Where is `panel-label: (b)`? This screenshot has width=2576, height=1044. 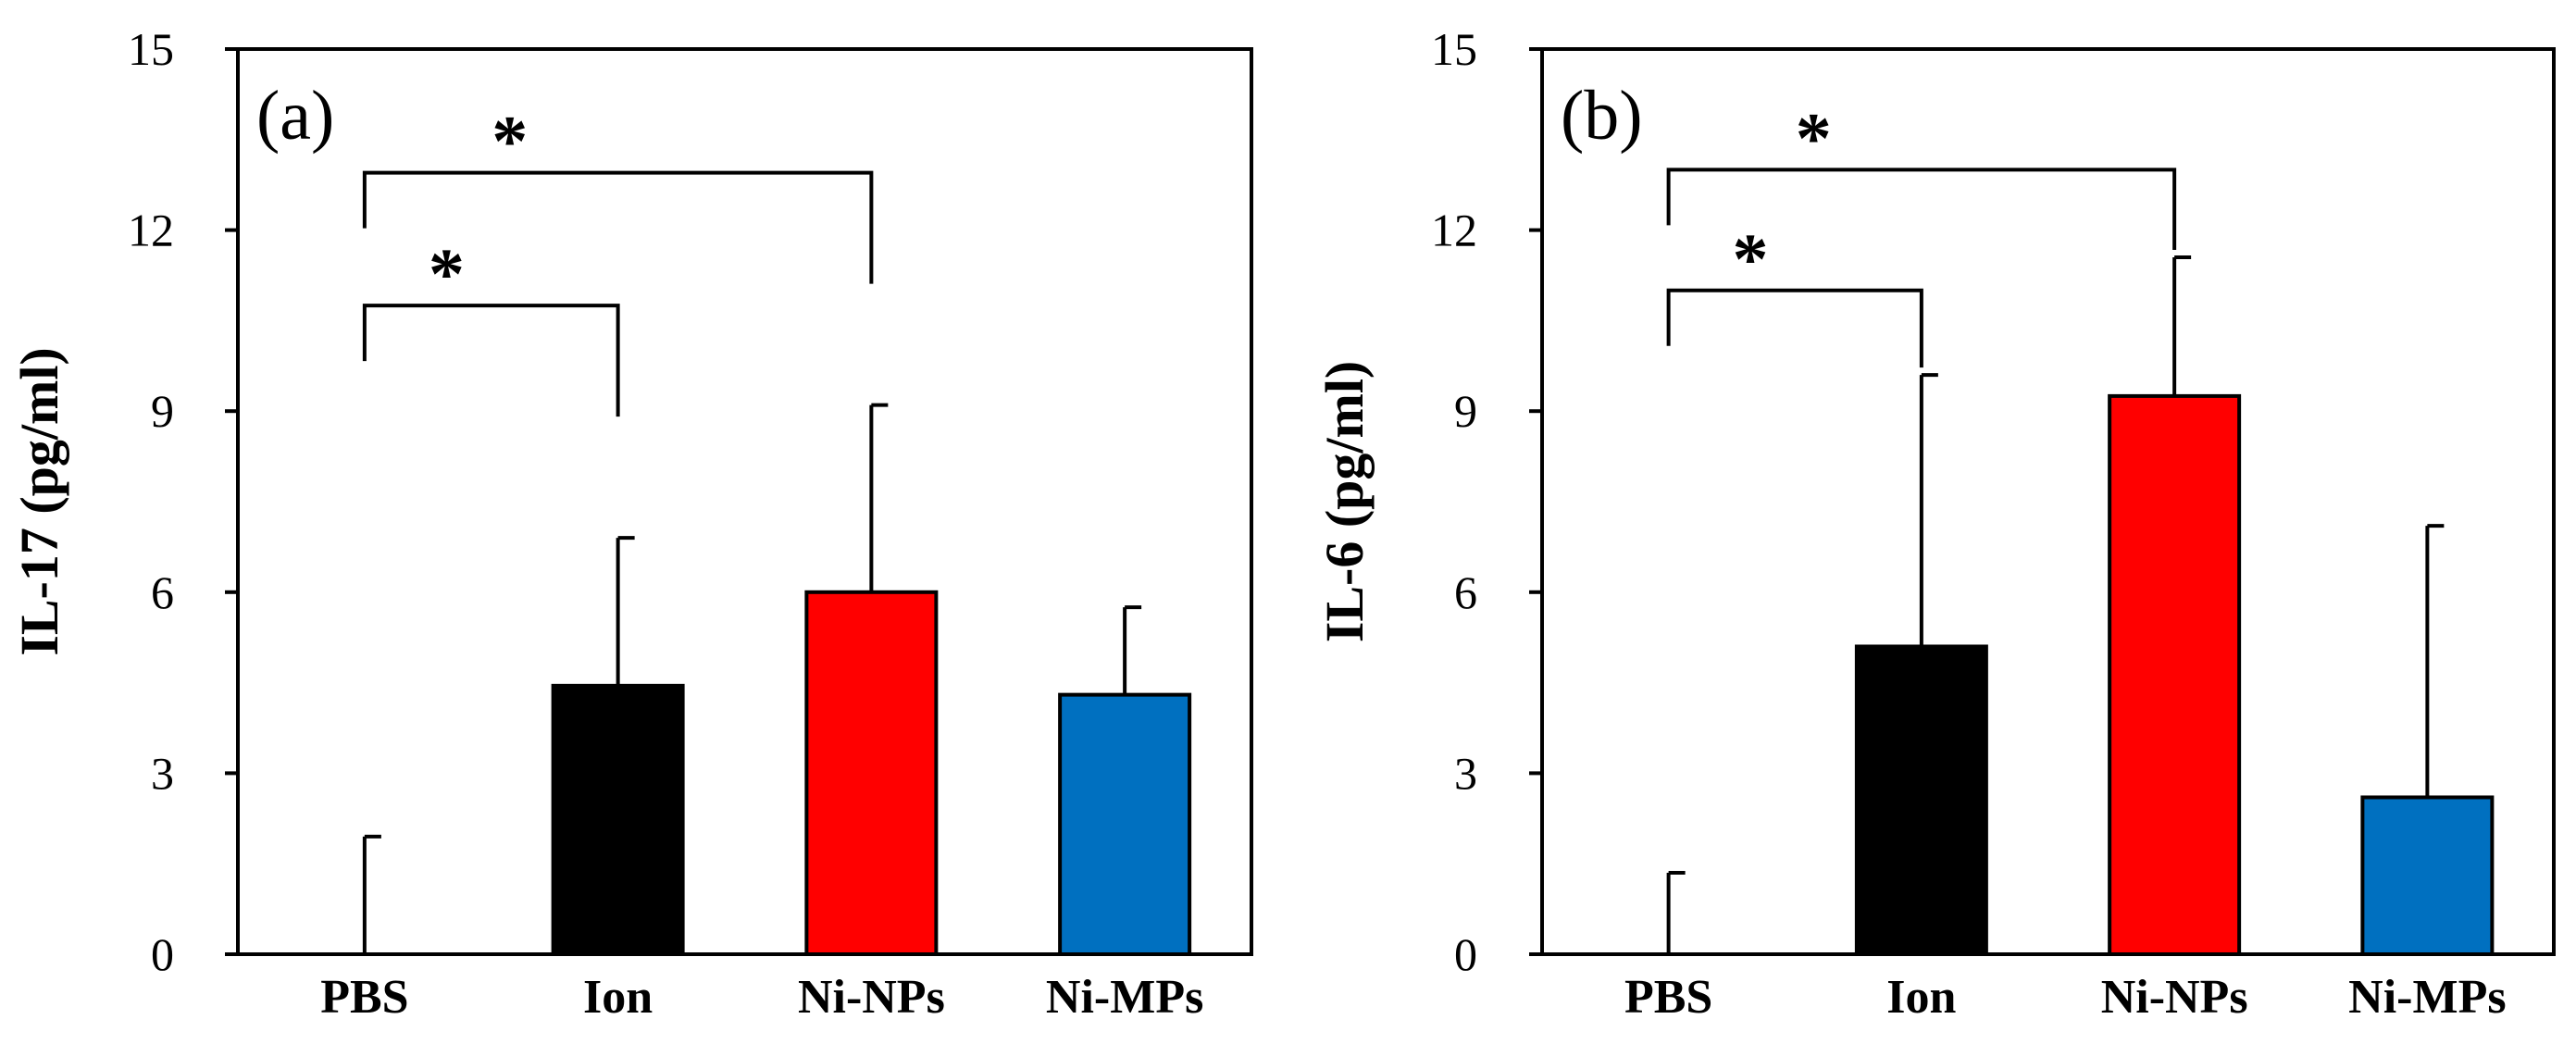 panel-label: (b) is located at coordinates (1602, 116).